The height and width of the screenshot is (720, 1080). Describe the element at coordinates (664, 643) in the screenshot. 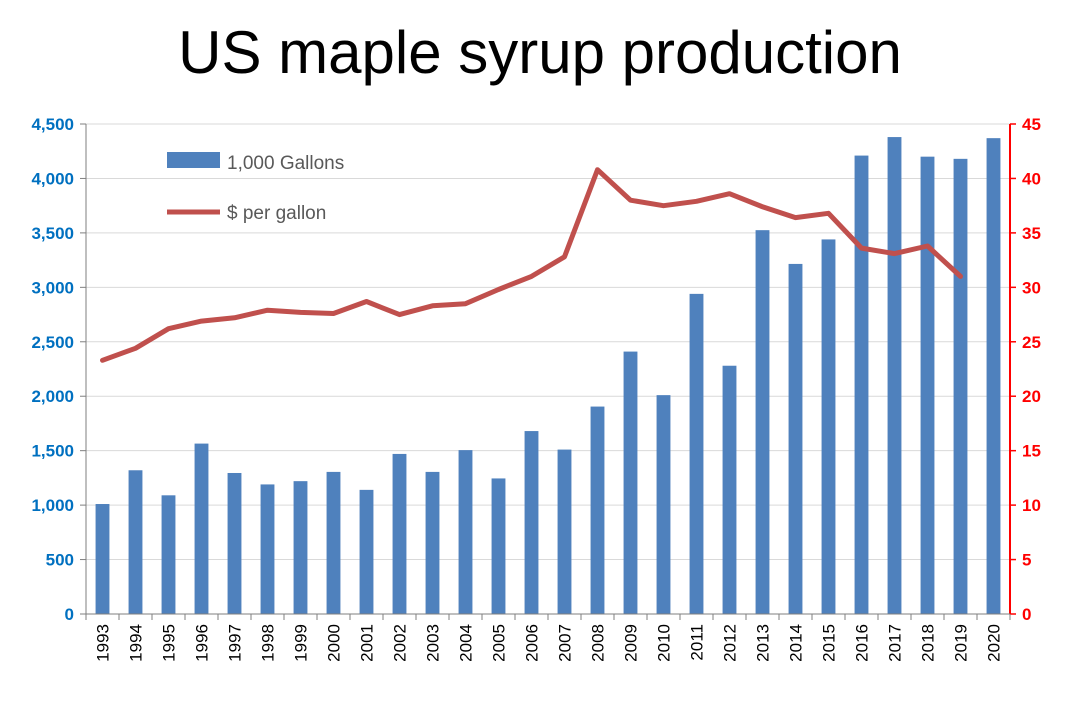

I see `x-tick-label: 2010` at that location.